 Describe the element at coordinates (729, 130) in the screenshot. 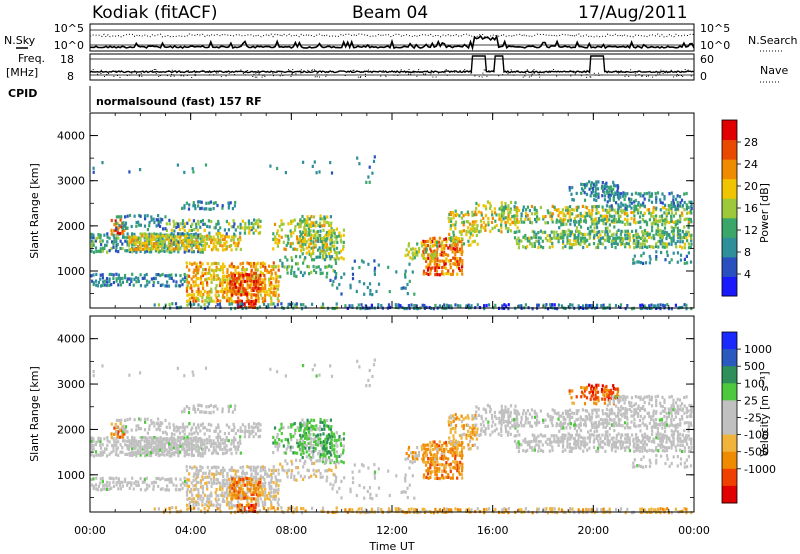

I see `colorbar-segment` at that location.